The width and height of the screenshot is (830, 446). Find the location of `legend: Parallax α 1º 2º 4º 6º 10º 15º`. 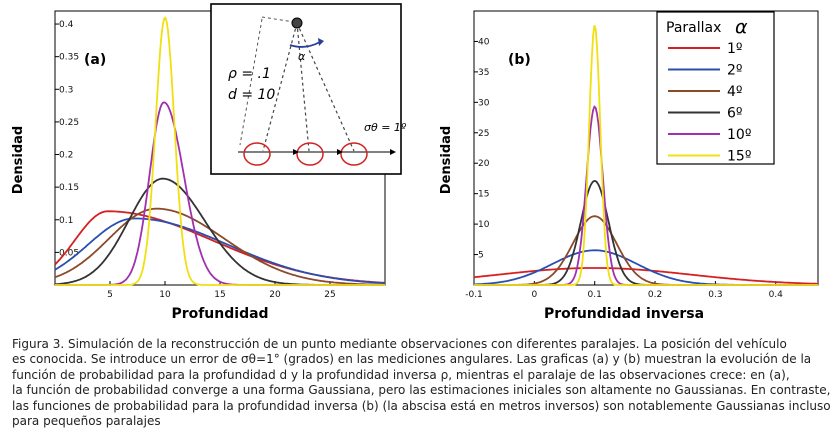

legend: Parallax α 1º 2º 4º 6º 10º 15º is located at coordinates (715, 88).